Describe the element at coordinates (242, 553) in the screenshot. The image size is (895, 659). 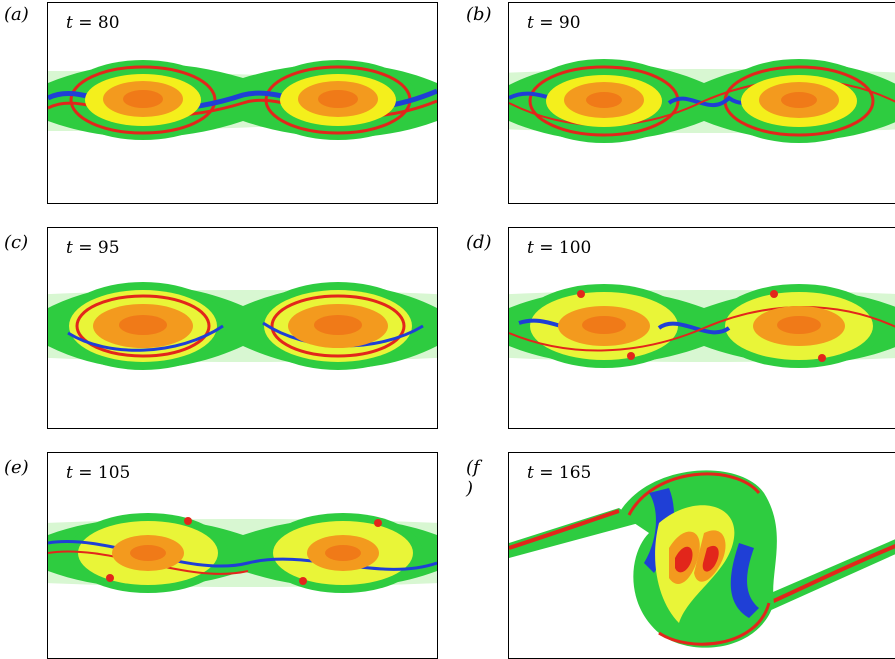
I see `vortex-field-e` at that location.